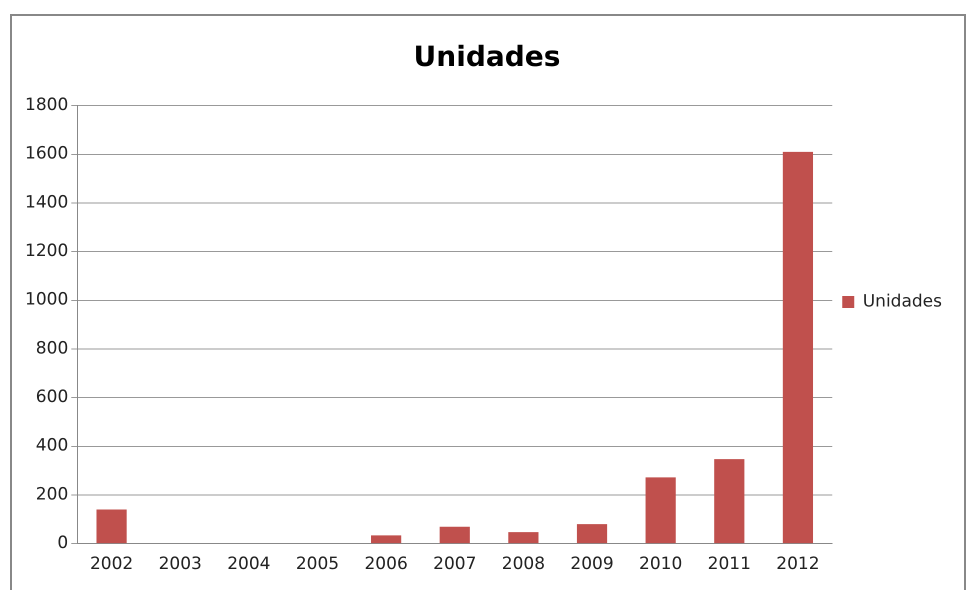 This screenshot has width=968, height=590. Describe the element at coordinates (798, 564) in the screenshot. I see `x-tick-label: 2012` at that location.